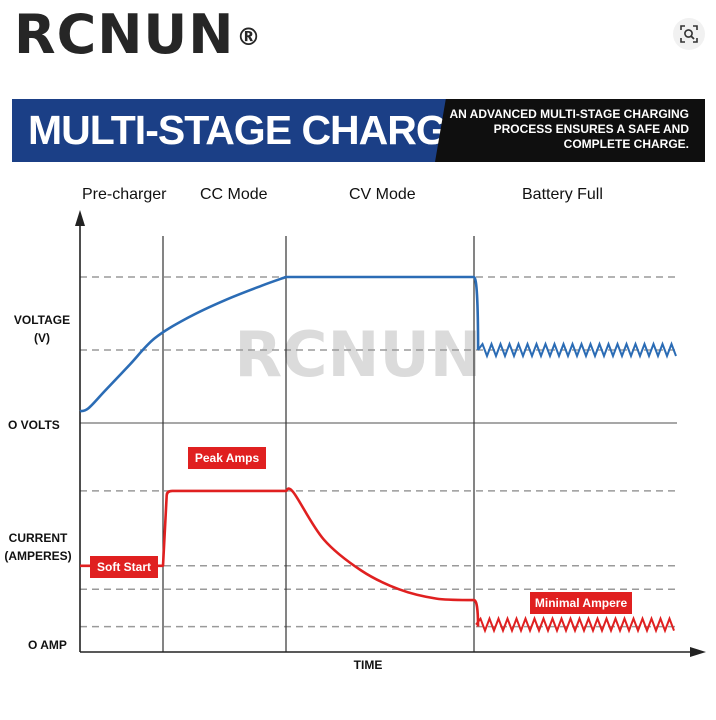  Describe the element at coordinates (124, 194) in the screenshot. I see `stage-label-precharger: Pre-charger` at that location.